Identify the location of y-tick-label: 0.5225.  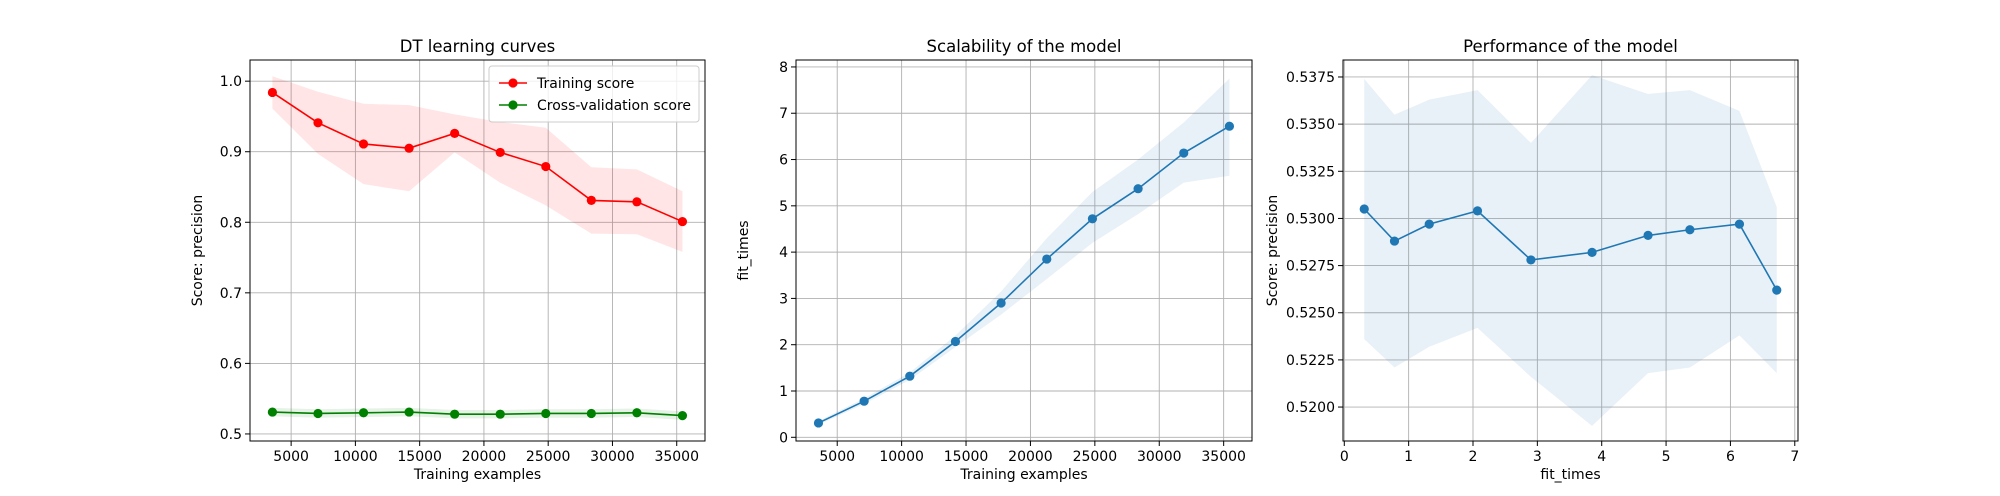
(1310, 361).